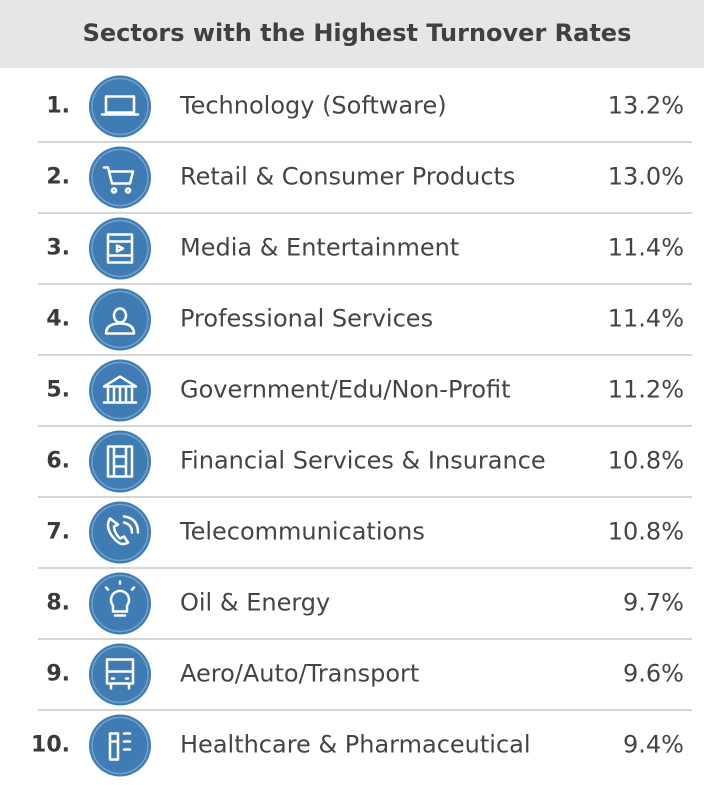 This screenshot has height=785, width=704. I want to click on rank: 7., so click(58, 532).